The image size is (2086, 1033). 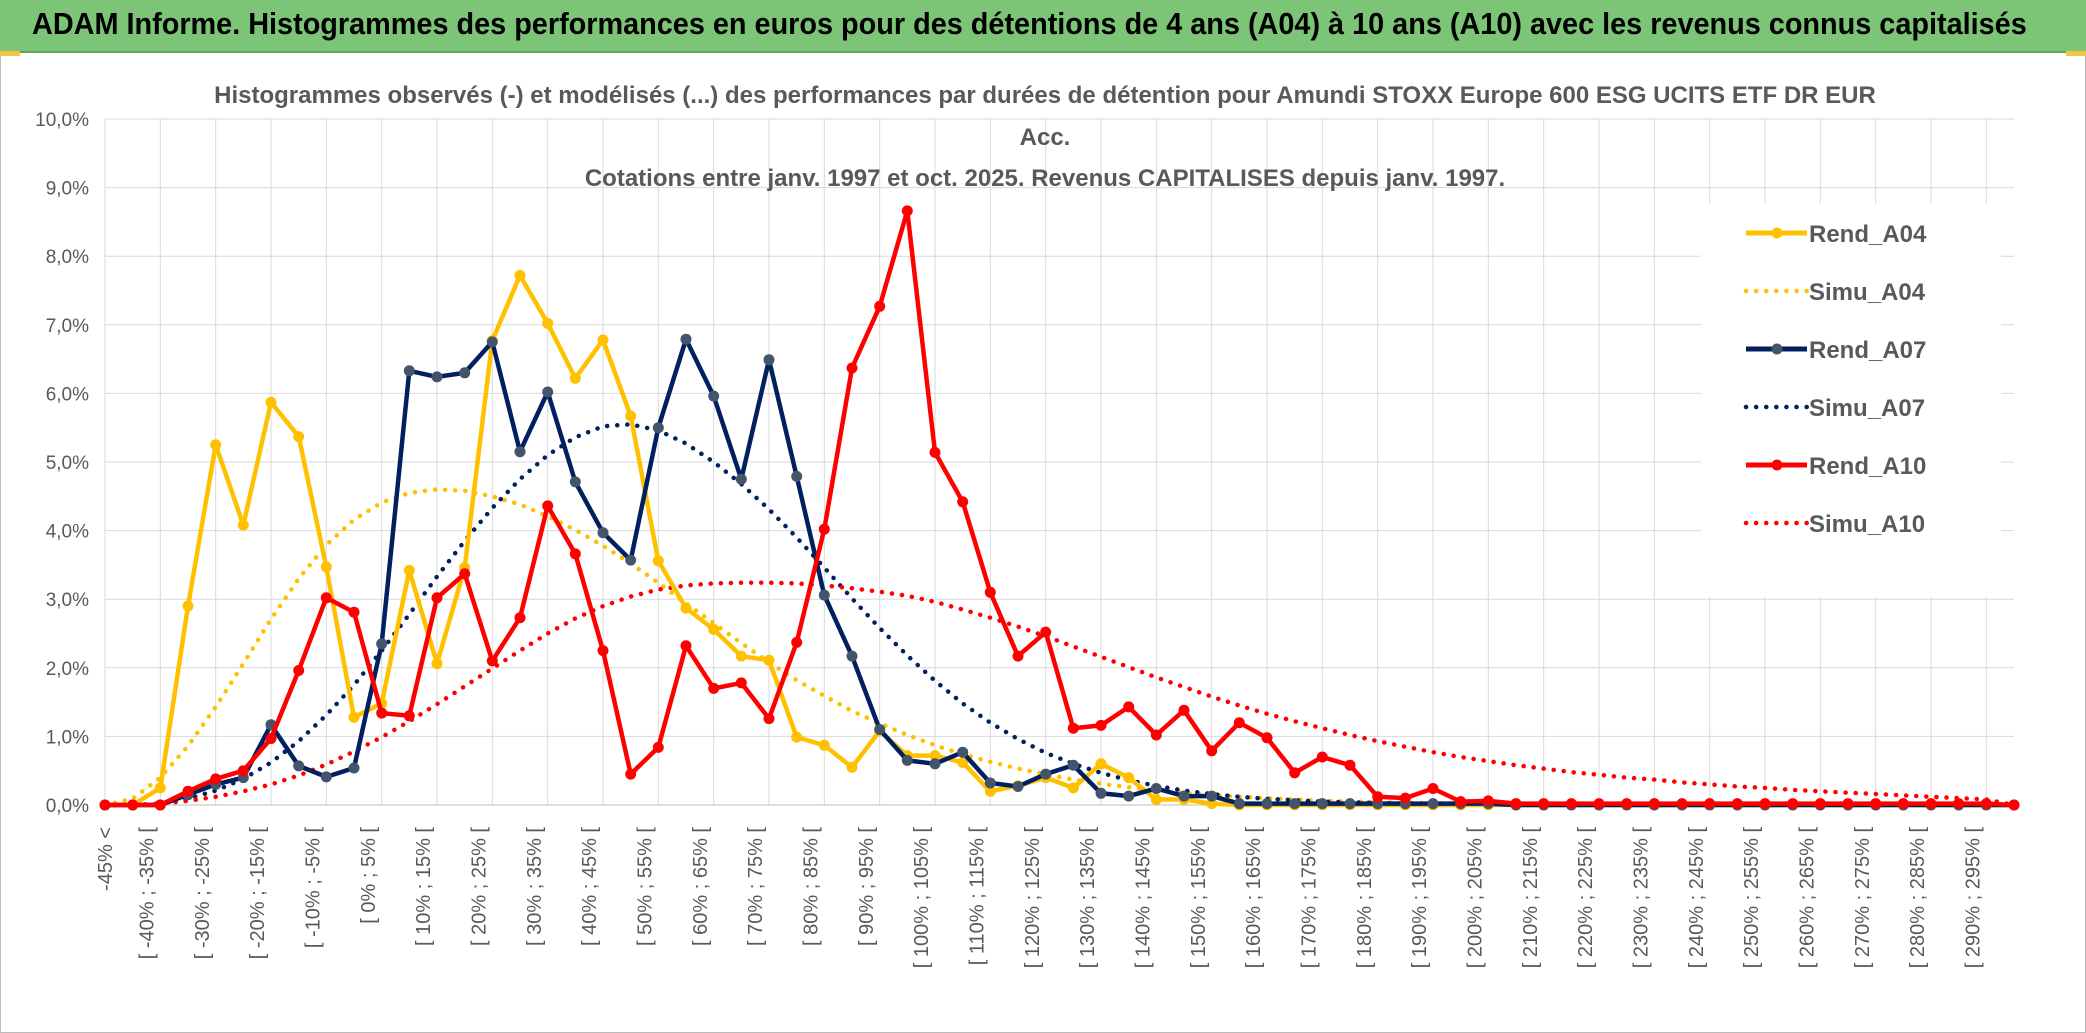 I want to click on legend-item-rend_a07: Rend_A07, so click(x=1836, y=350).